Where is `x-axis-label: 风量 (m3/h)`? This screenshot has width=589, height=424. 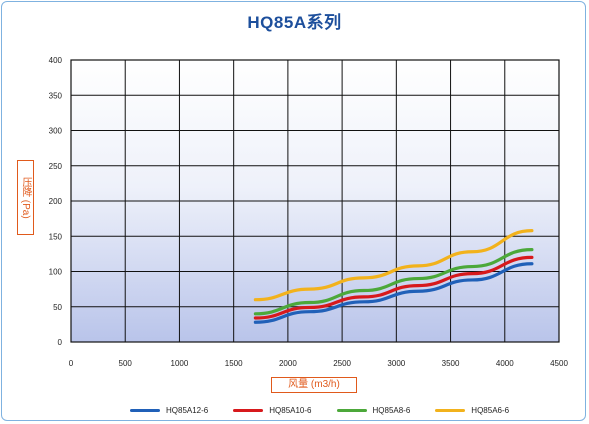 x-axis-label: 风量 (m3/h) is located at coordinates (314, 384).